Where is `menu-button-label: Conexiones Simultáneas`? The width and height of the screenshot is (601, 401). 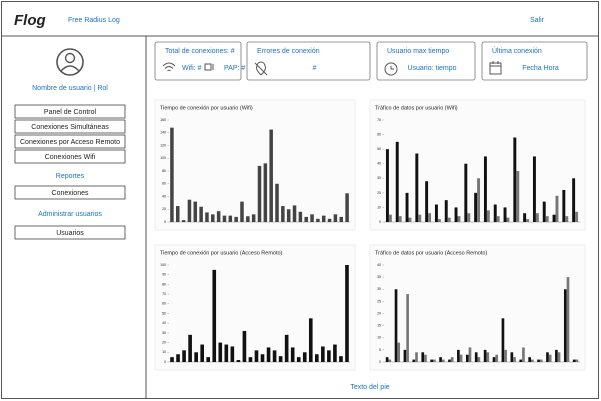
menu-button-label: Conexiones Simultáneas is located at coordinates (70, 127).